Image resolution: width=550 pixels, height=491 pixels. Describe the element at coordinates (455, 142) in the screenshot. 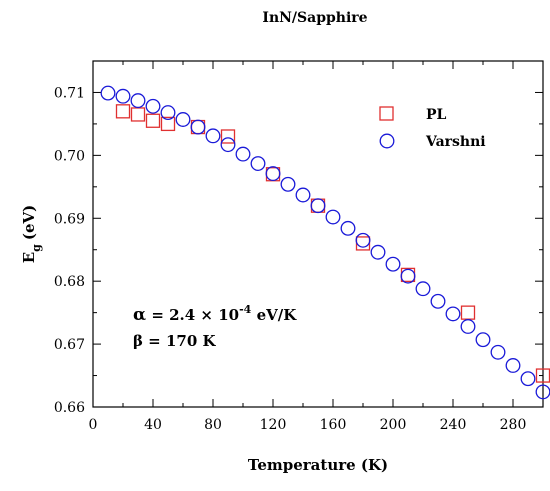

I see `legend-varshni-label: Varshni` at that location.